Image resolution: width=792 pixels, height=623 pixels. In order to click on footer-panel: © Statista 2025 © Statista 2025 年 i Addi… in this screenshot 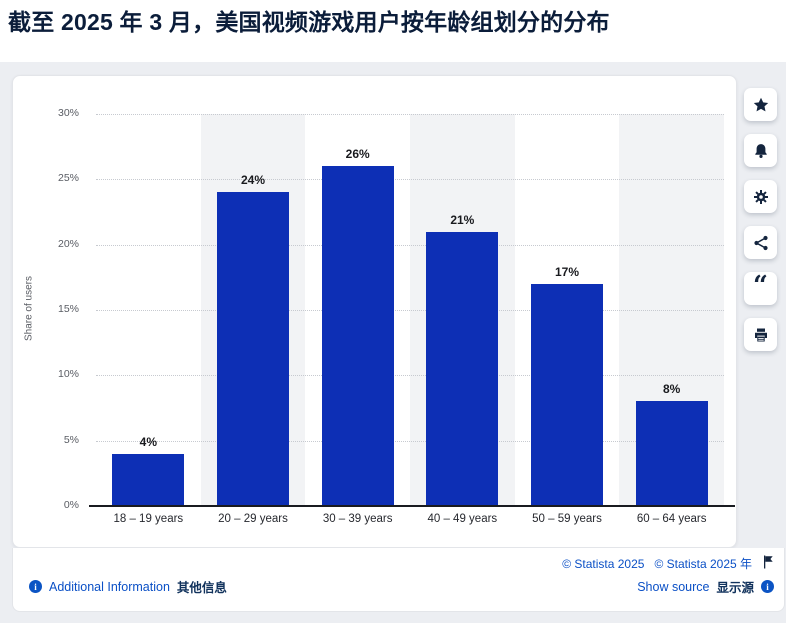, I will do `click(398, 580)`.